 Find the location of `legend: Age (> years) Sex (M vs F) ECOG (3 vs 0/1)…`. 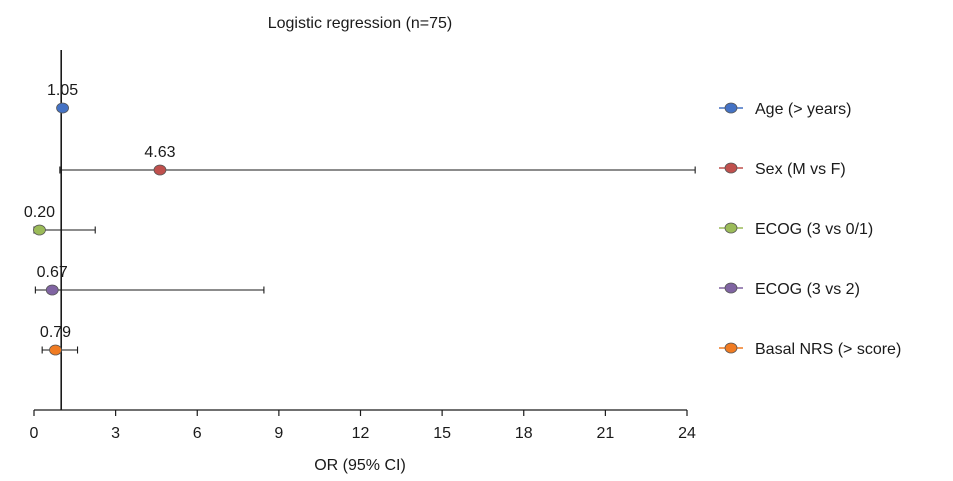

legend: Age (> years) Sex (M vs F) ECOG (3 vs 0/1)… is located at coordinates (810, 229).